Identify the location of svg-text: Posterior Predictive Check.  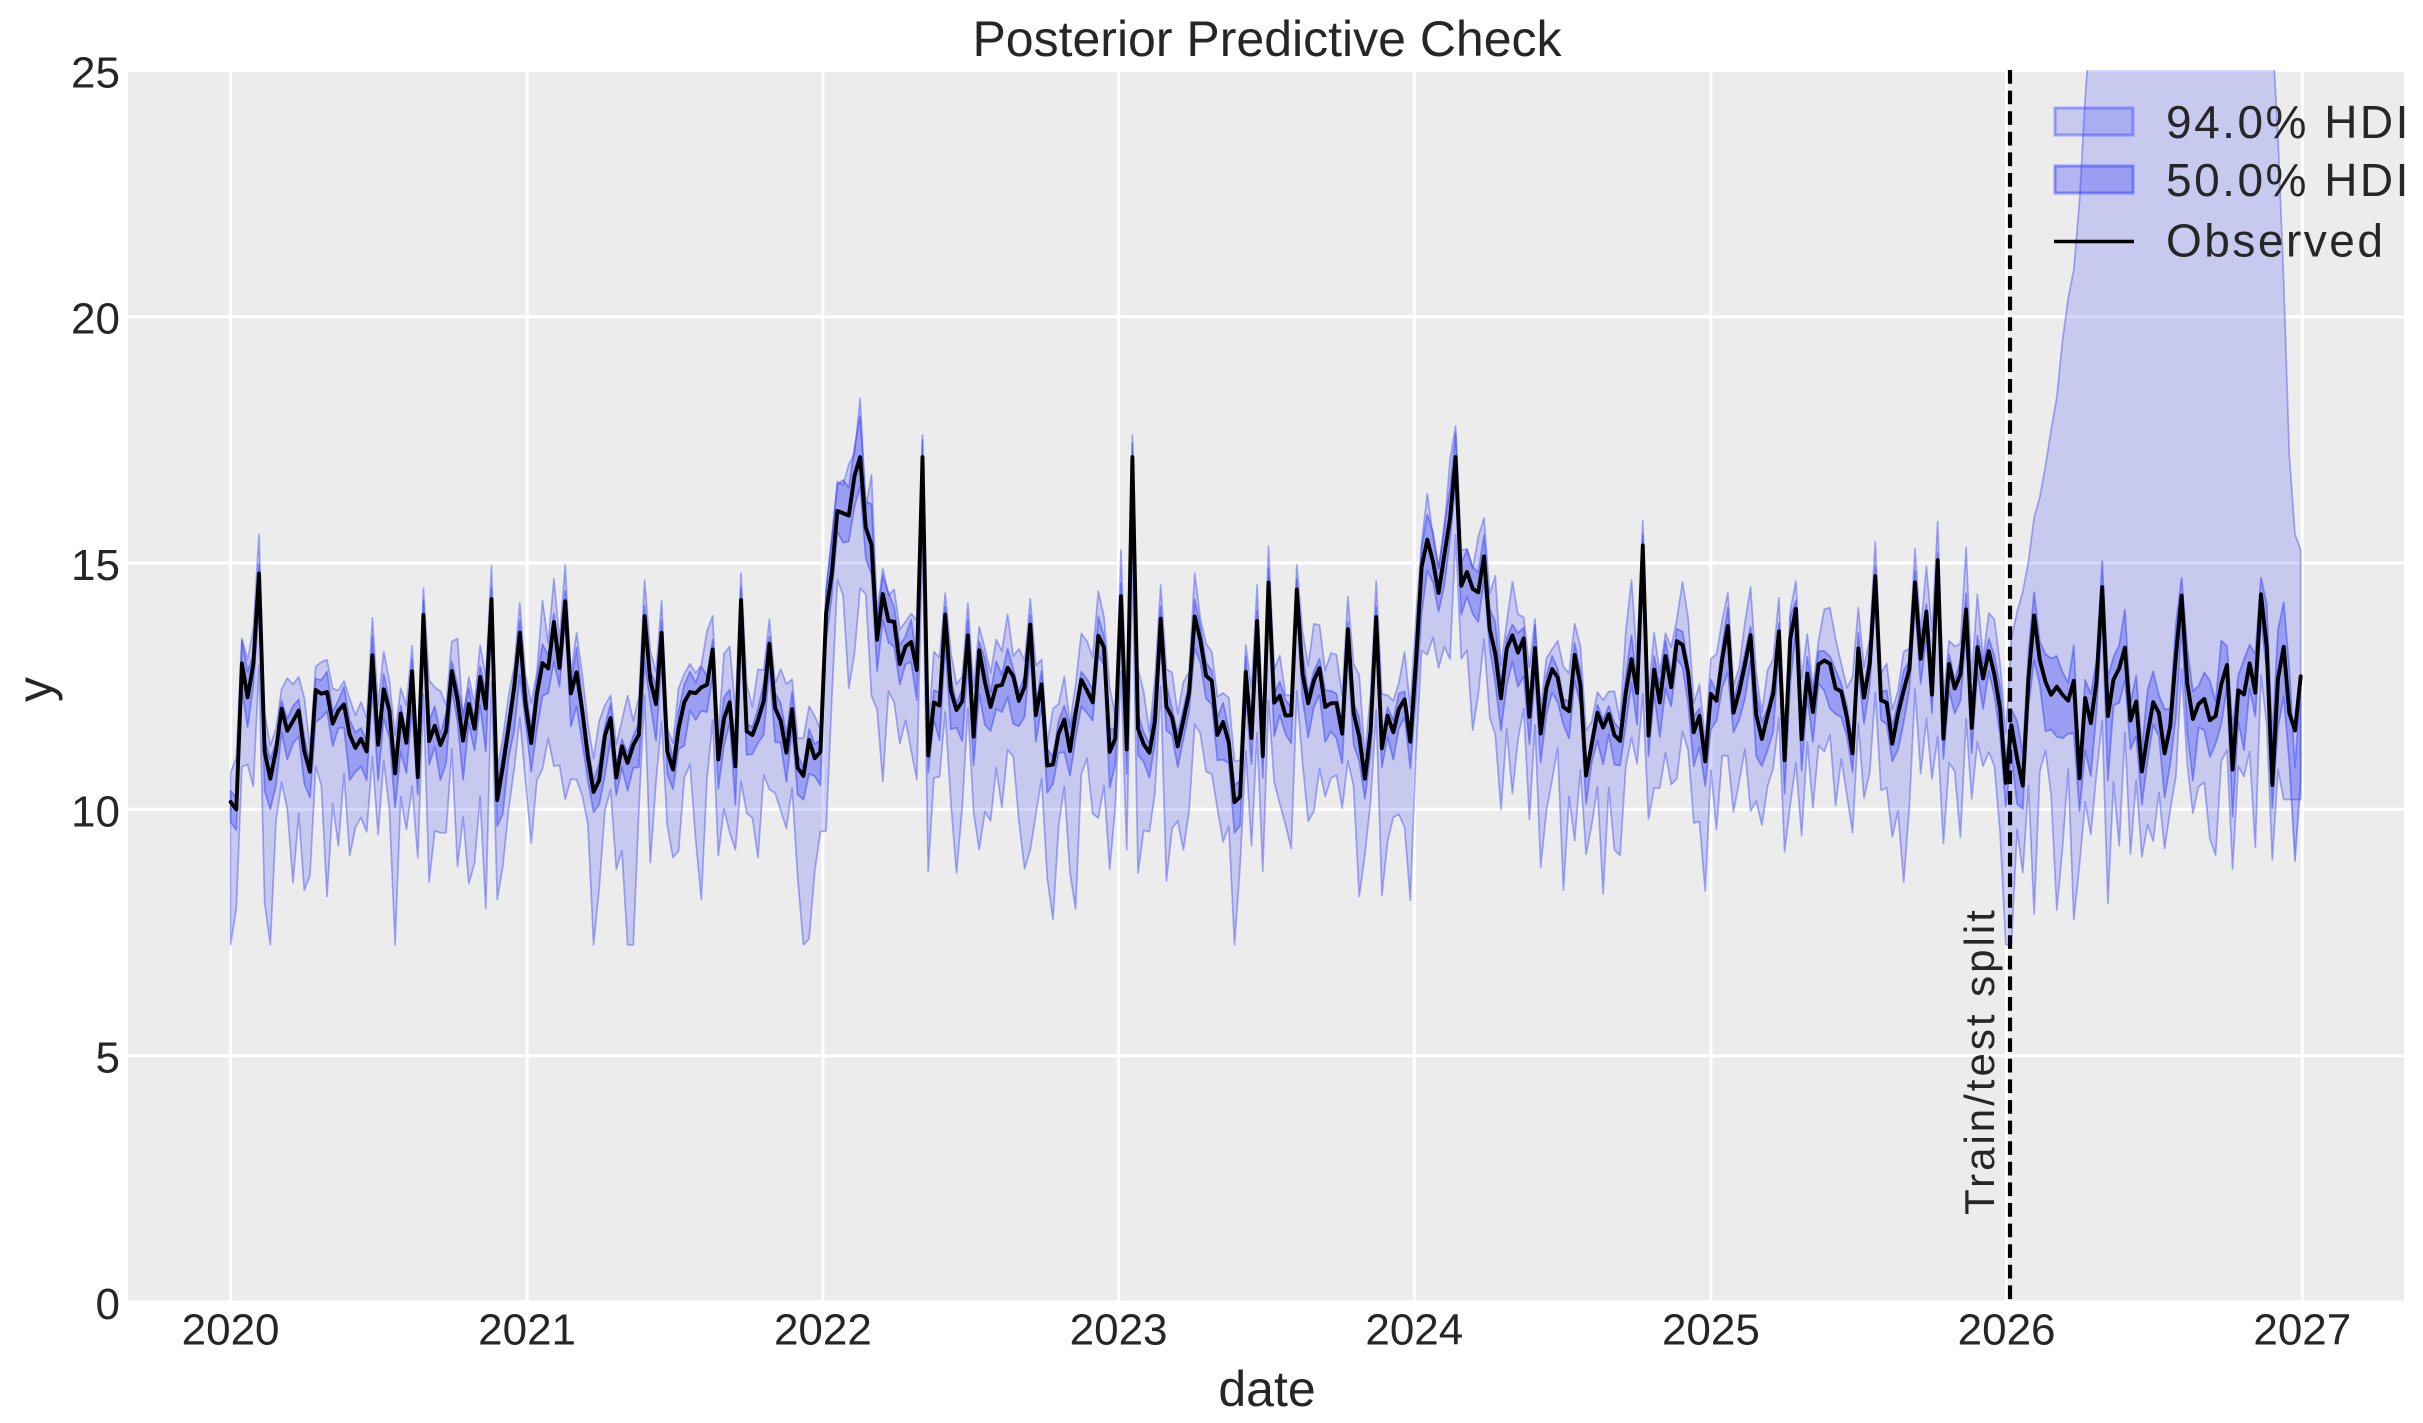
(1267, 39).